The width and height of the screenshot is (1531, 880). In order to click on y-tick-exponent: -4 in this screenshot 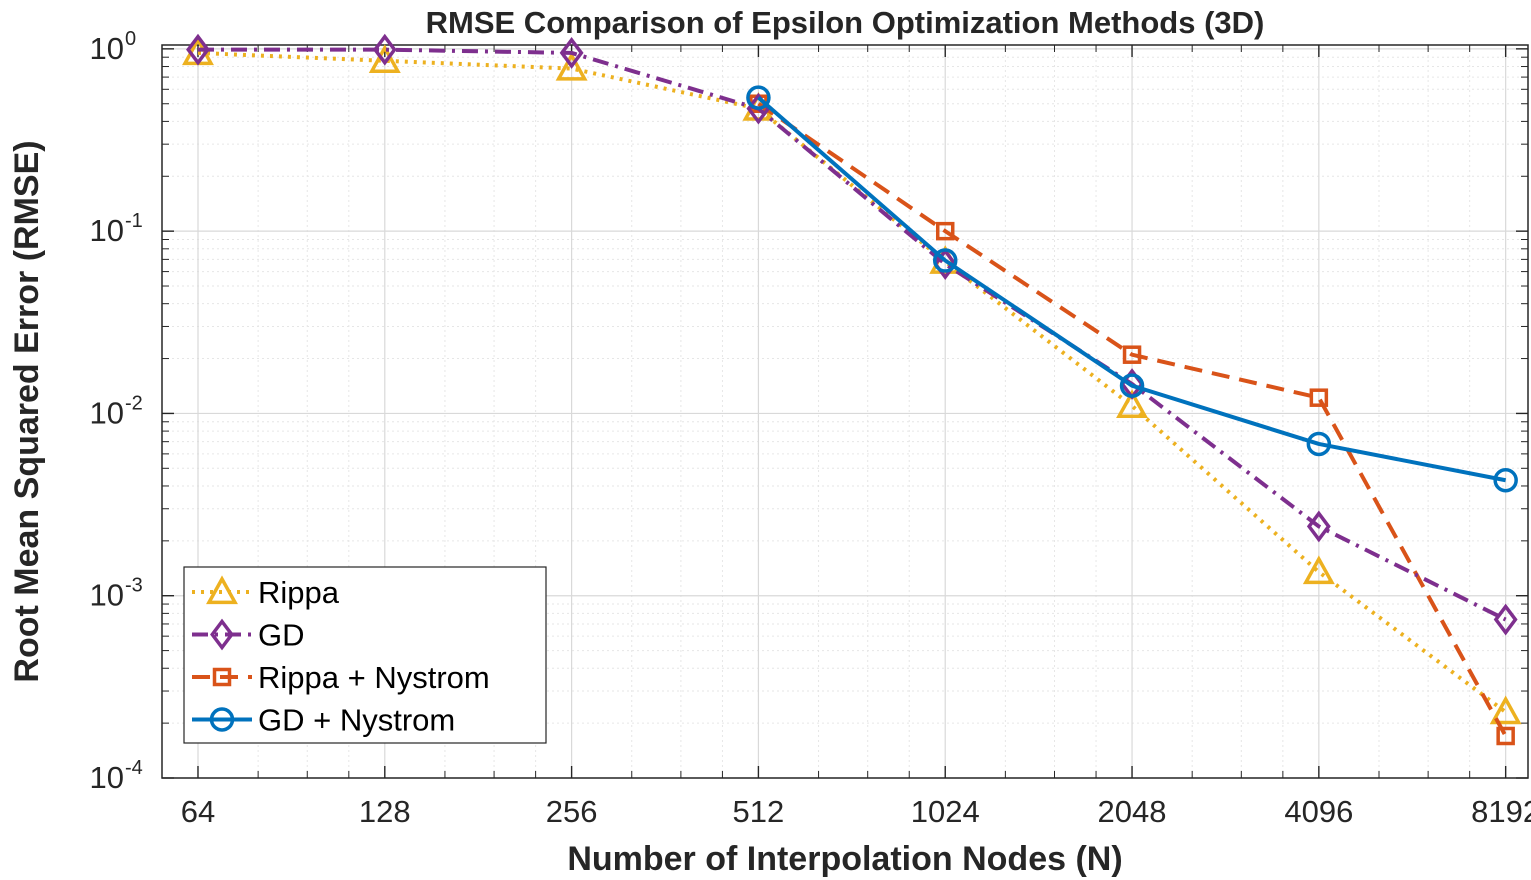, I will do `click(134, 768)`.